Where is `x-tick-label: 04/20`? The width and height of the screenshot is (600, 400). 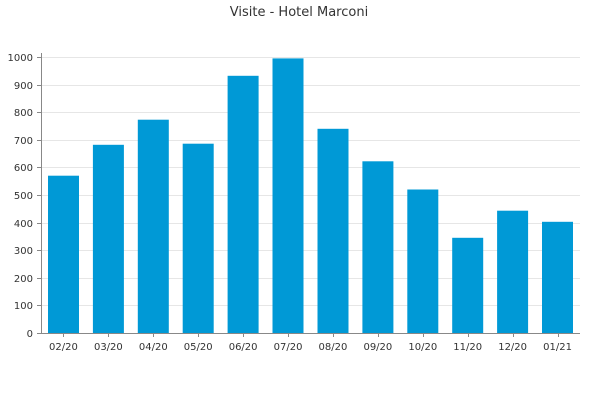
x-tick-label: 04/20 is located at coordinates (153, 347).